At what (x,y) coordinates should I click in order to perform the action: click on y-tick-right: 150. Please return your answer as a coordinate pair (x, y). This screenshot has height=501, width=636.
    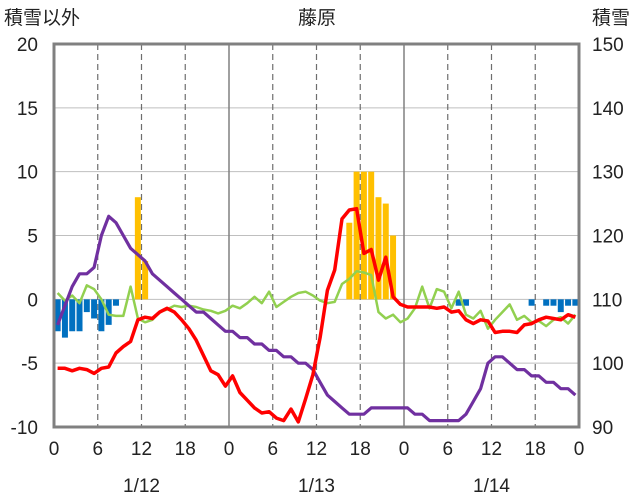
    Looking at the image, I should click on (608, 45).